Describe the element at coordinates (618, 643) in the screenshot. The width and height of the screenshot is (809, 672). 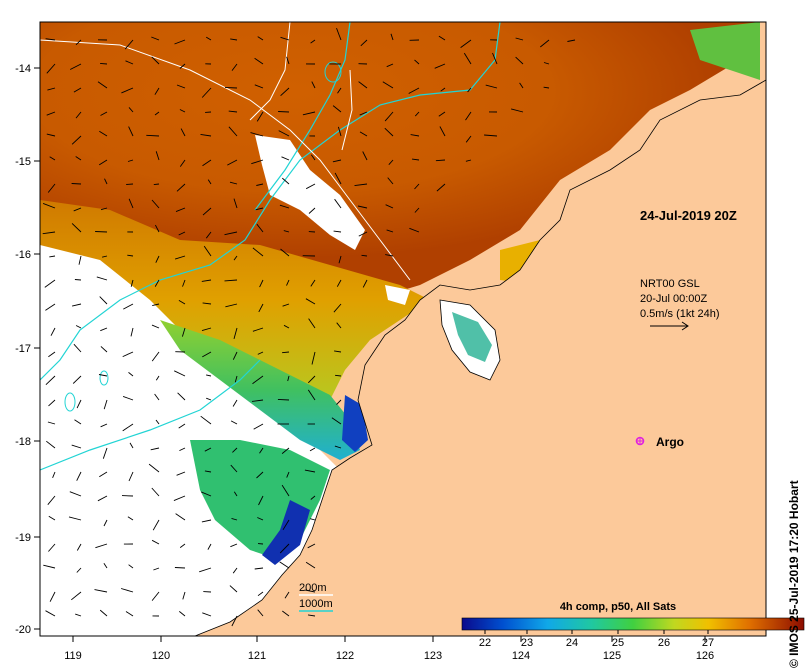
I see `colorbar-tick-label: 25` at that location.